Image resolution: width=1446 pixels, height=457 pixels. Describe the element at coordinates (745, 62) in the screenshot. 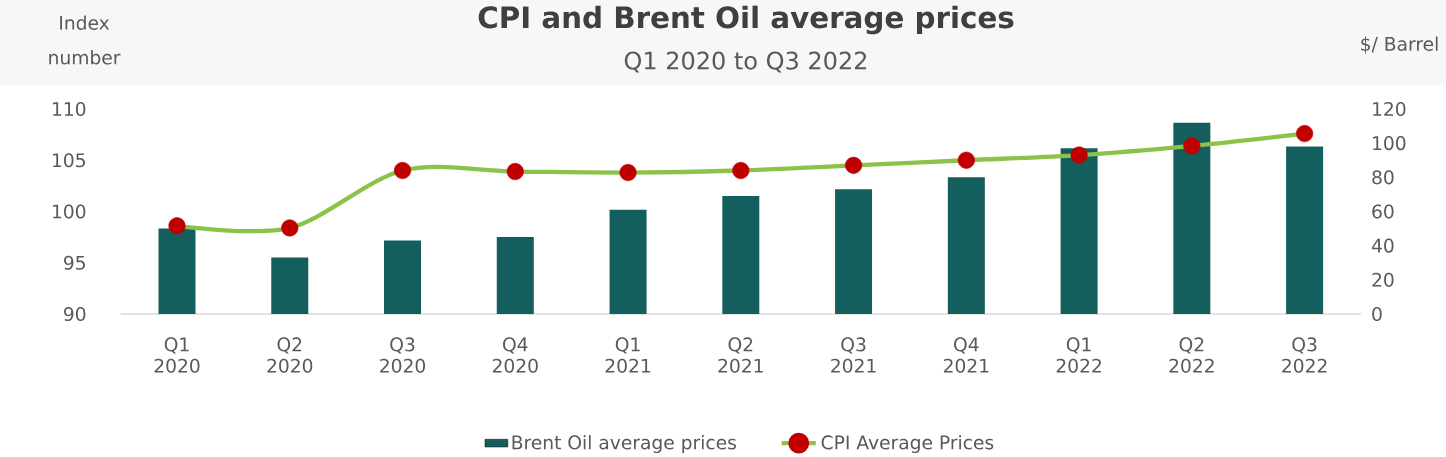

I see `chart-subtitle: Q1 2020 to Q3 2022` at that location.